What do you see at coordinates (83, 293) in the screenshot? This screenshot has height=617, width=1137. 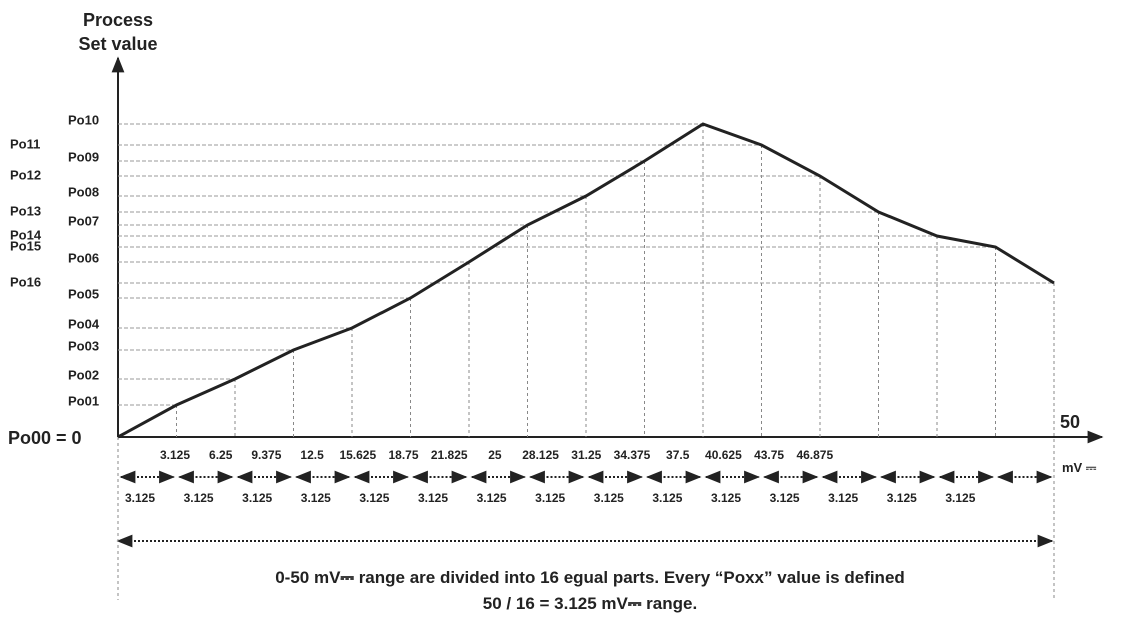 I see `level-label: Po05` at bounding box center [83, 293].